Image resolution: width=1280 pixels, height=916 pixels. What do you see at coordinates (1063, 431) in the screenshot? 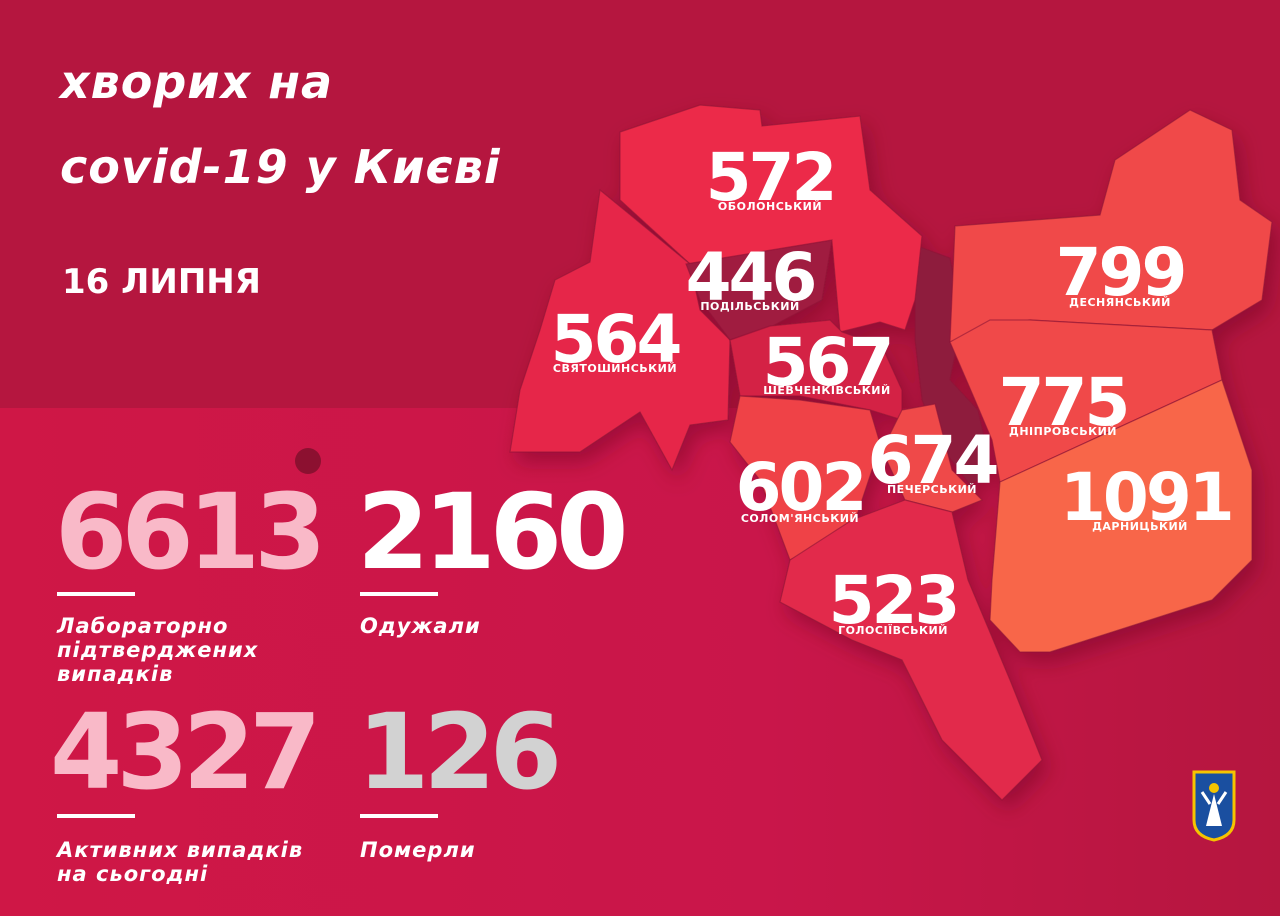
I see `district-name-dniprovskyi: ДНІПРОВСЬКИЙ` at bounding box center [1063, 431].